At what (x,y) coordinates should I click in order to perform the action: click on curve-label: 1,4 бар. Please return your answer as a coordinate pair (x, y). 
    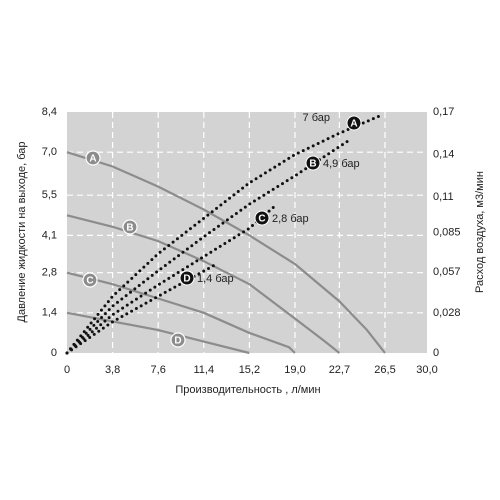
    Looking at the image, I should click on (215, 279).